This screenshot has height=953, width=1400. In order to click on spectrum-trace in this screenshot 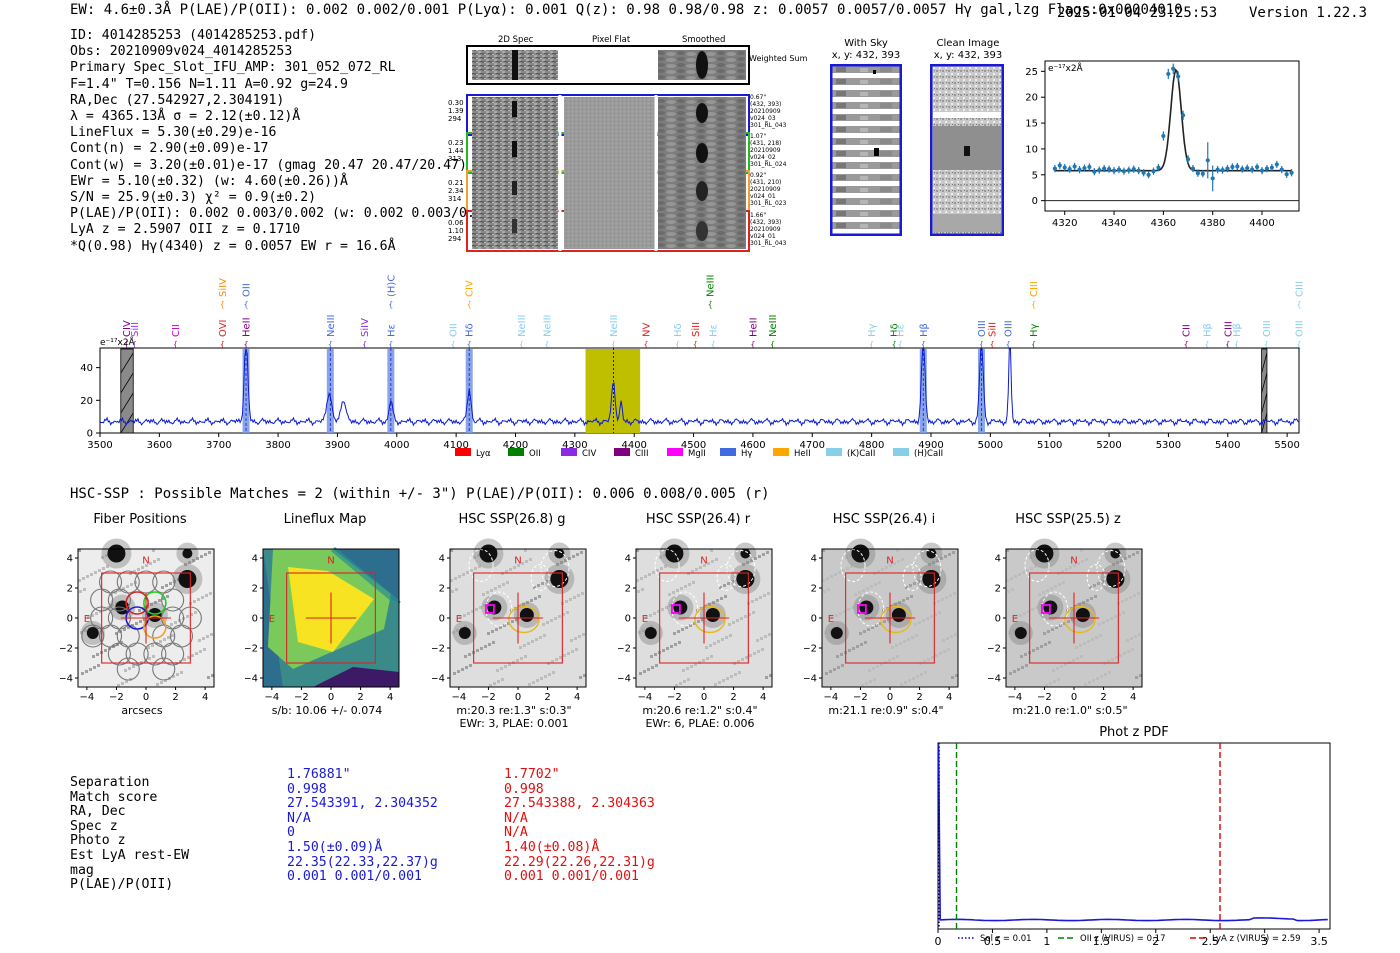, I will do `click(699, 387)`.